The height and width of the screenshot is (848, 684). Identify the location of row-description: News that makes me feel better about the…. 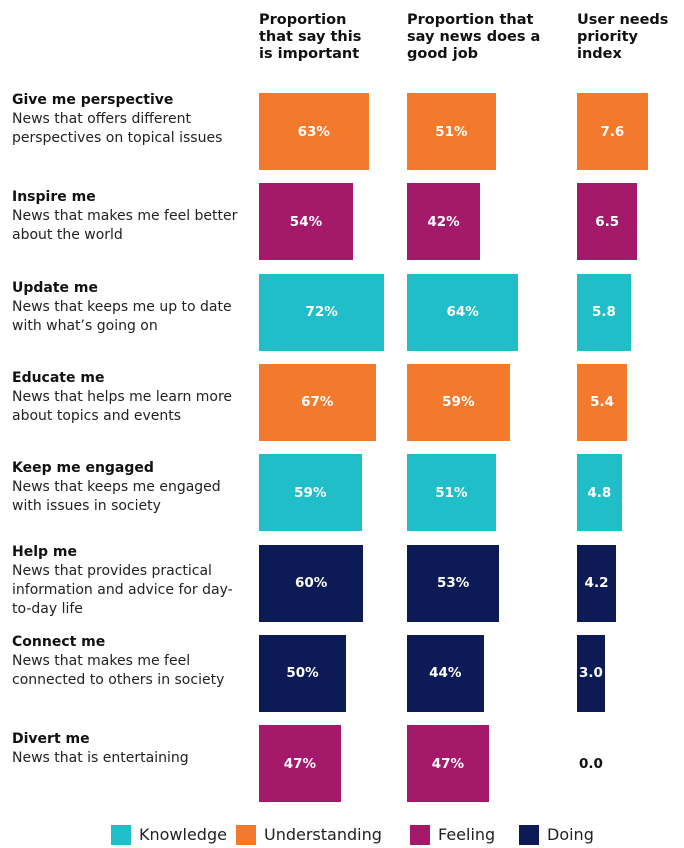
(125, 226).